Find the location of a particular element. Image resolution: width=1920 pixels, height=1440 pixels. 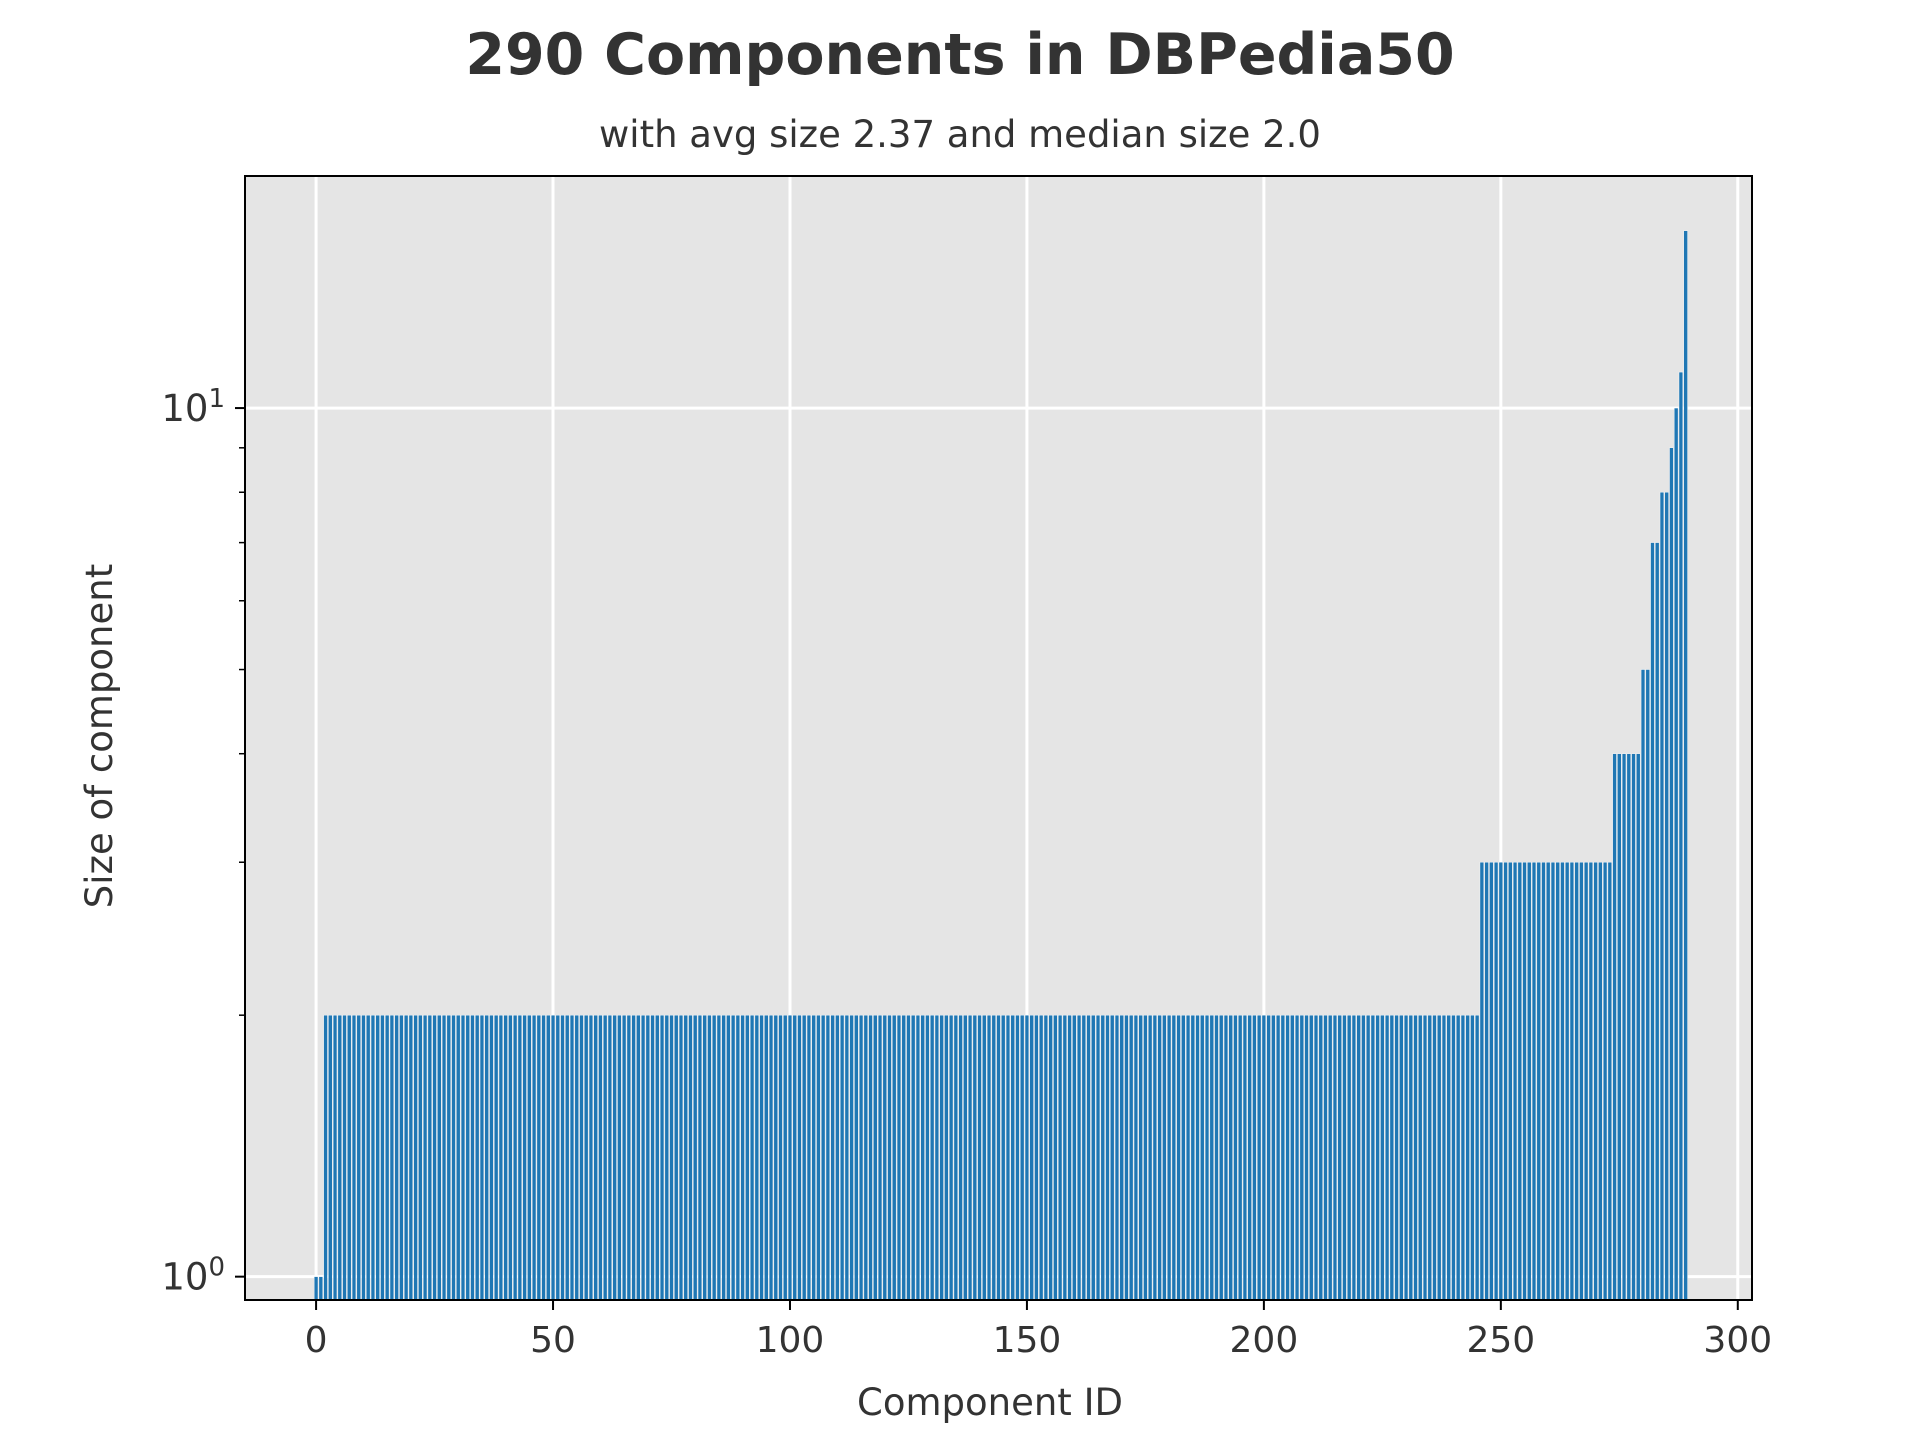

x-tick-label: 50 is located at coordinates (553, 1340).